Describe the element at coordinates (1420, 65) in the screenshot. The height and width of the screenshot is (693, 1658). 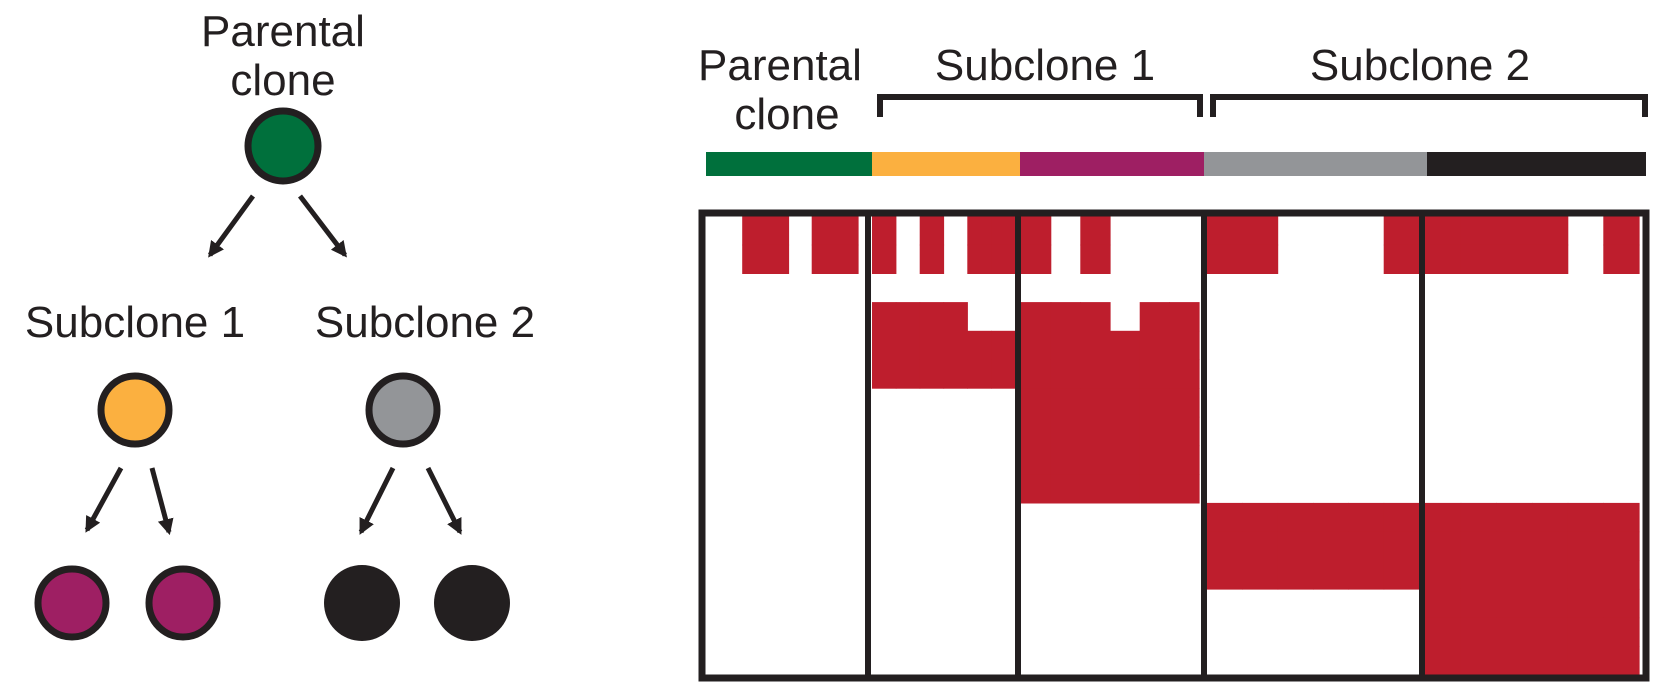
I see `header-subclone2-label: Subclone 2` at that location.